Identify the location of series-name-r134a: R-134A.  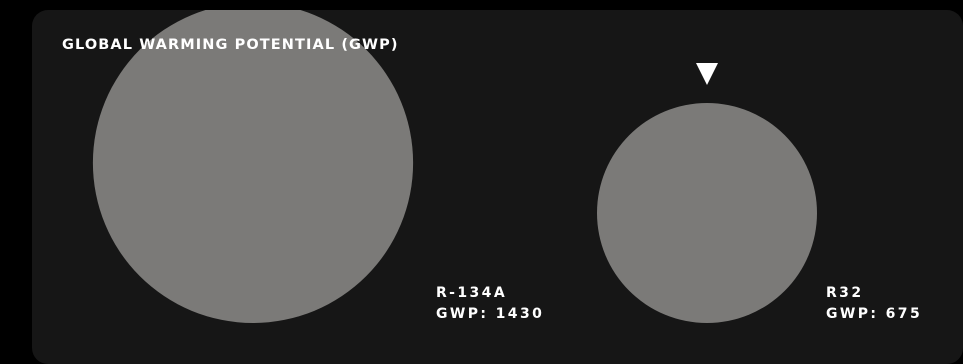
(472, 293).